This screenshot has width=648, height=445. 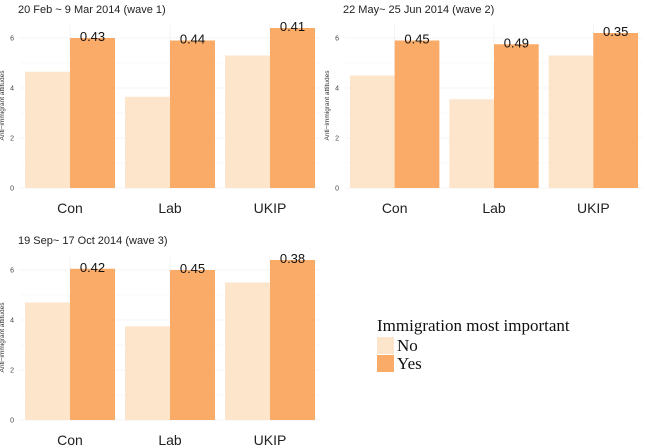 I want to click on data-label: 0.43, so click(x=92, y=36).